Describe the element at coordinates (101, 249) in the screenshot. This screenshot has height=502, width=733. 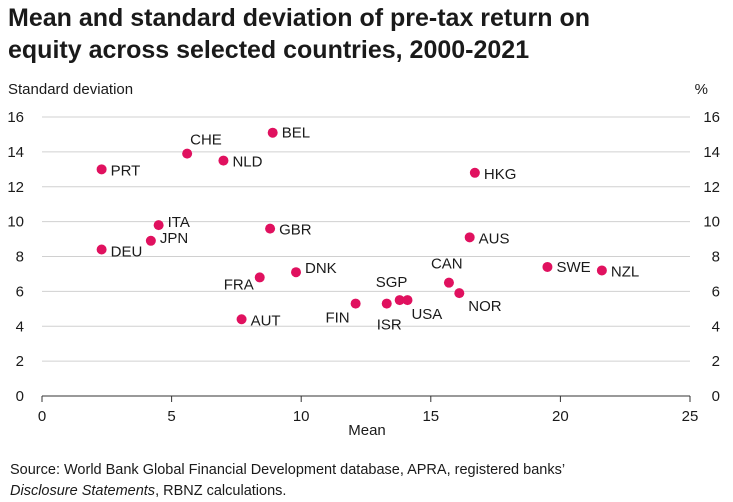
I see `point-deu` at that location.